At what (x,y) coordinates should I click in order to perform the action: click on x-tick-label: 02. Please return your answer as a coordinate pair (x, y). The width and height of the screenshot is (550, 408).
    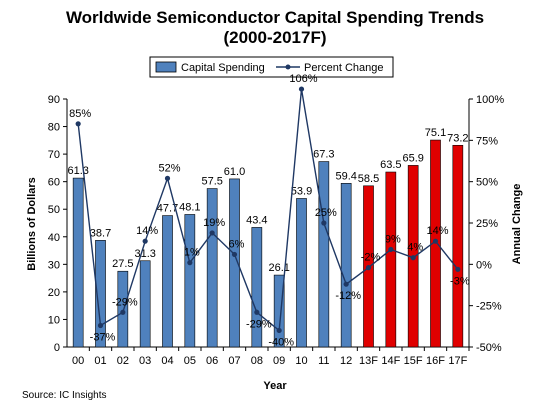
    Looking at the image, I should click on (123, 361).